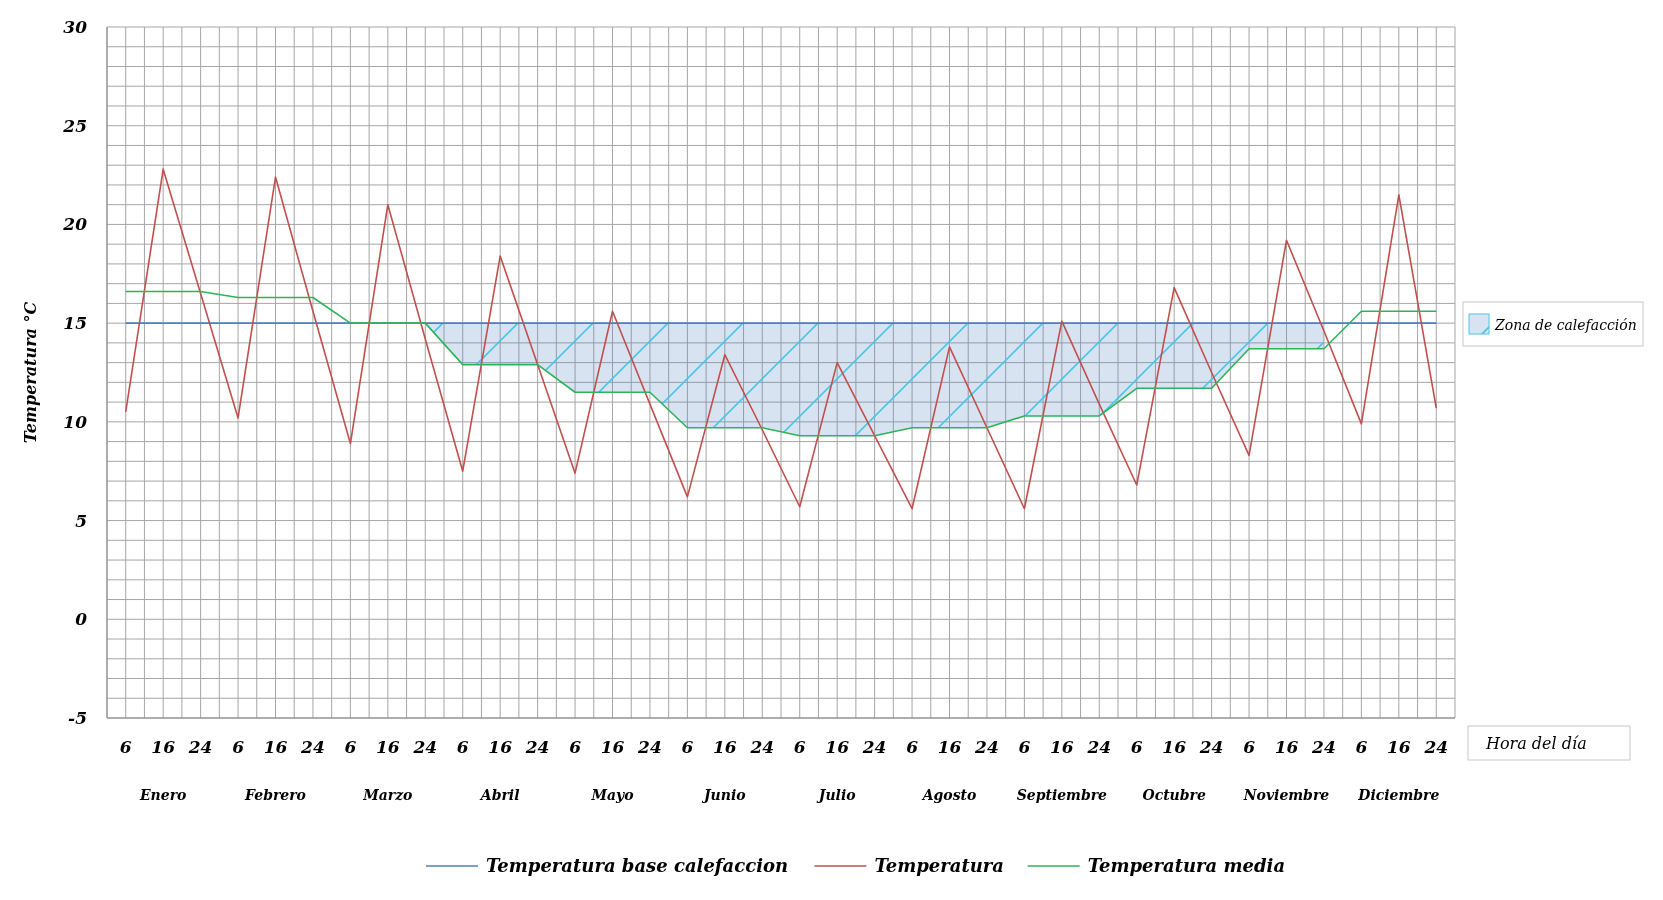 The width and height of the screenshot is (1663, 900). Describe the element at coordinates (781, 363) in the screenshot. I see `line-series` at that location.